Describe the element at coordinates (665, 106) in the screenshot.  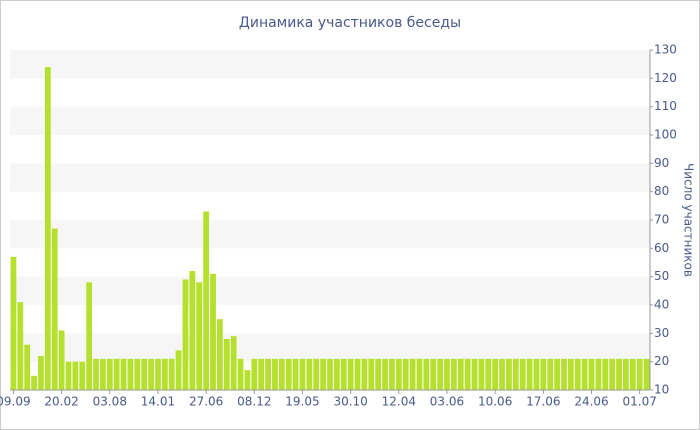
I see `y-tick-label: 110` at that location.